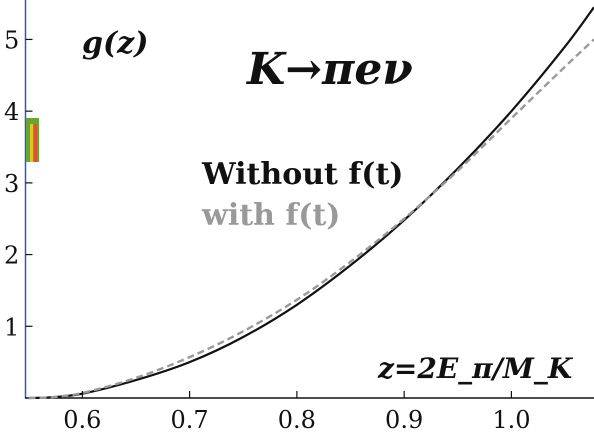  Describe the element at coordinates (297, 419) in the screenshot. I see `x-tick-label: 0.8` at that location.